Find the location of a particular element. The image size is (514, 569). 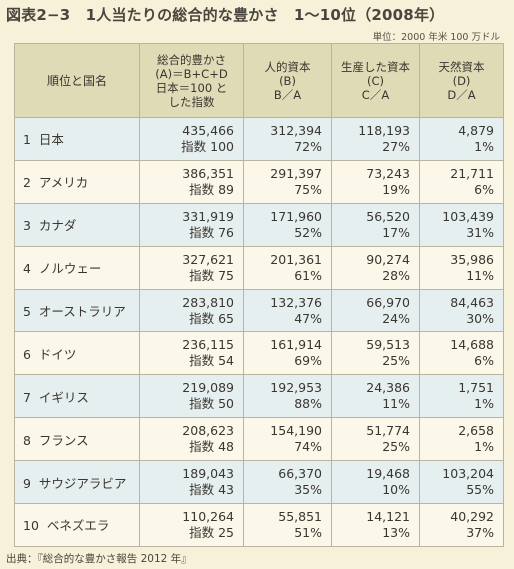

header-human: 人的資本 (B) B／A is located at coordinates (287, 80).